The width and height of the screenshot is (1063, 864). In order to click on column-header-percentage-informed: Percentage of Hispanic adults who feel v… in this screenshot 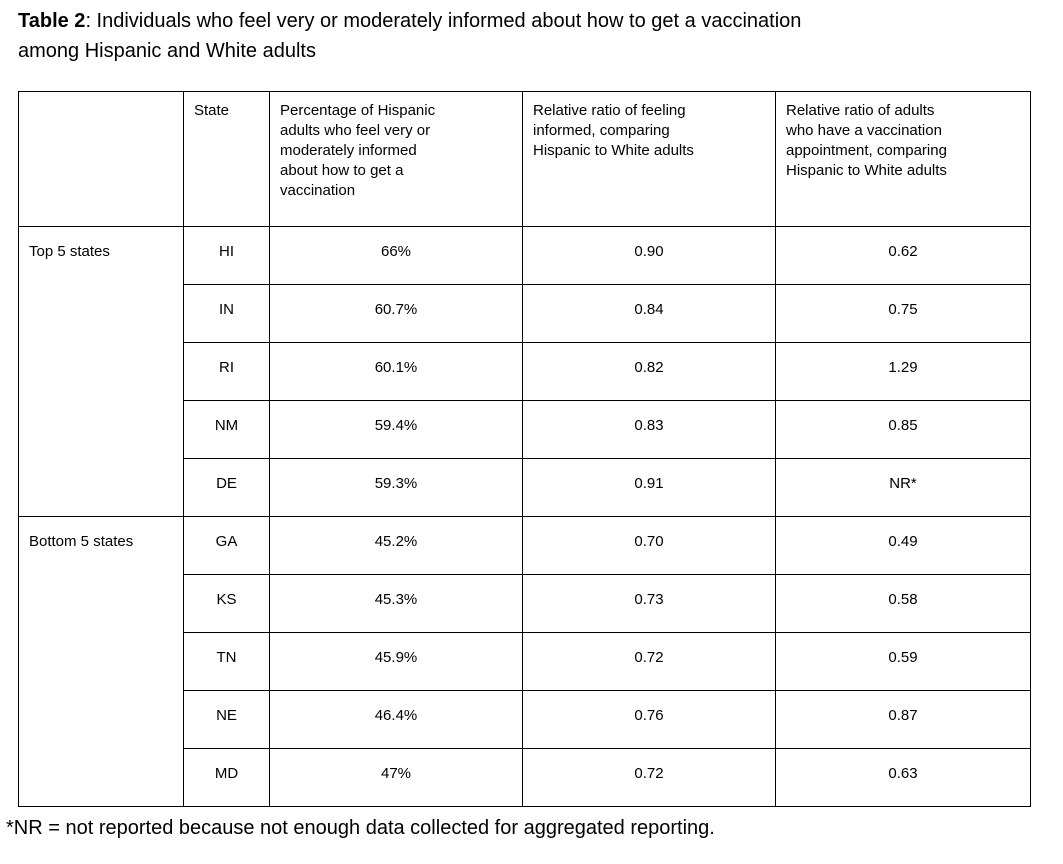, I will do `click(396, 159)`.